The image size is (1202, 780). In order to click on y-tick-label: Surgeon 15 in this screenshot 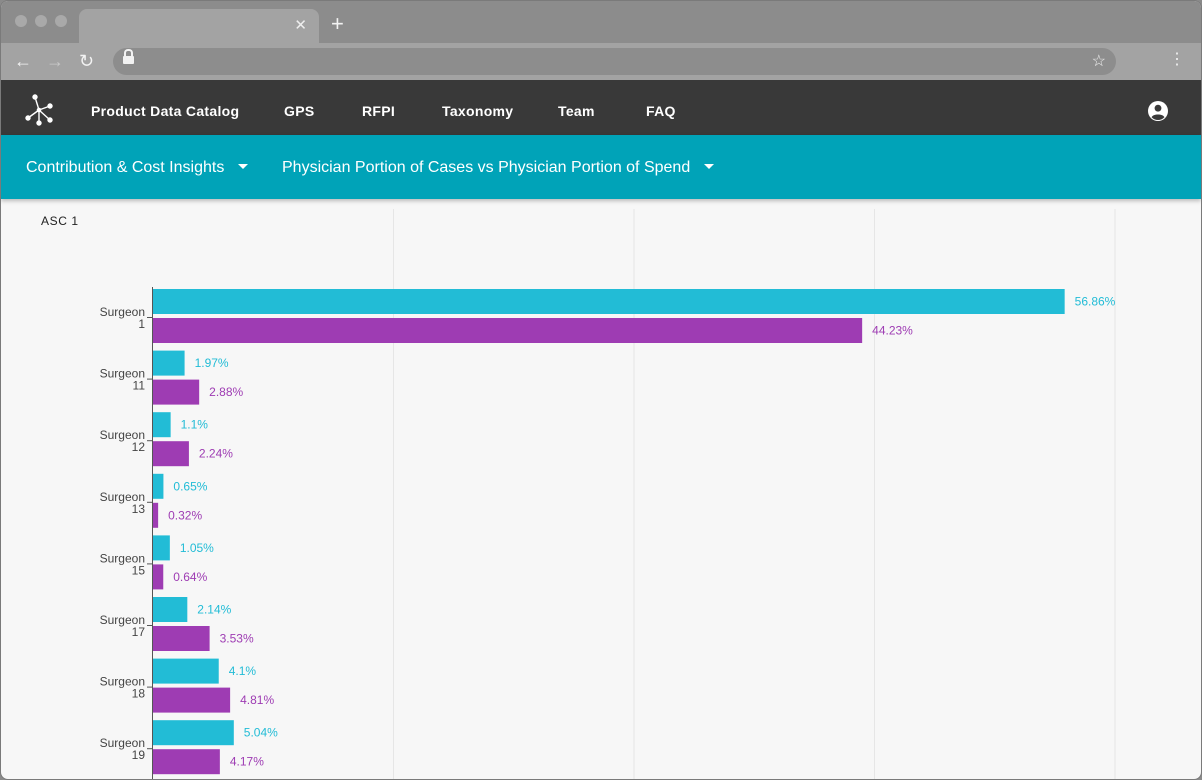, I will do `click(123, 564)`.